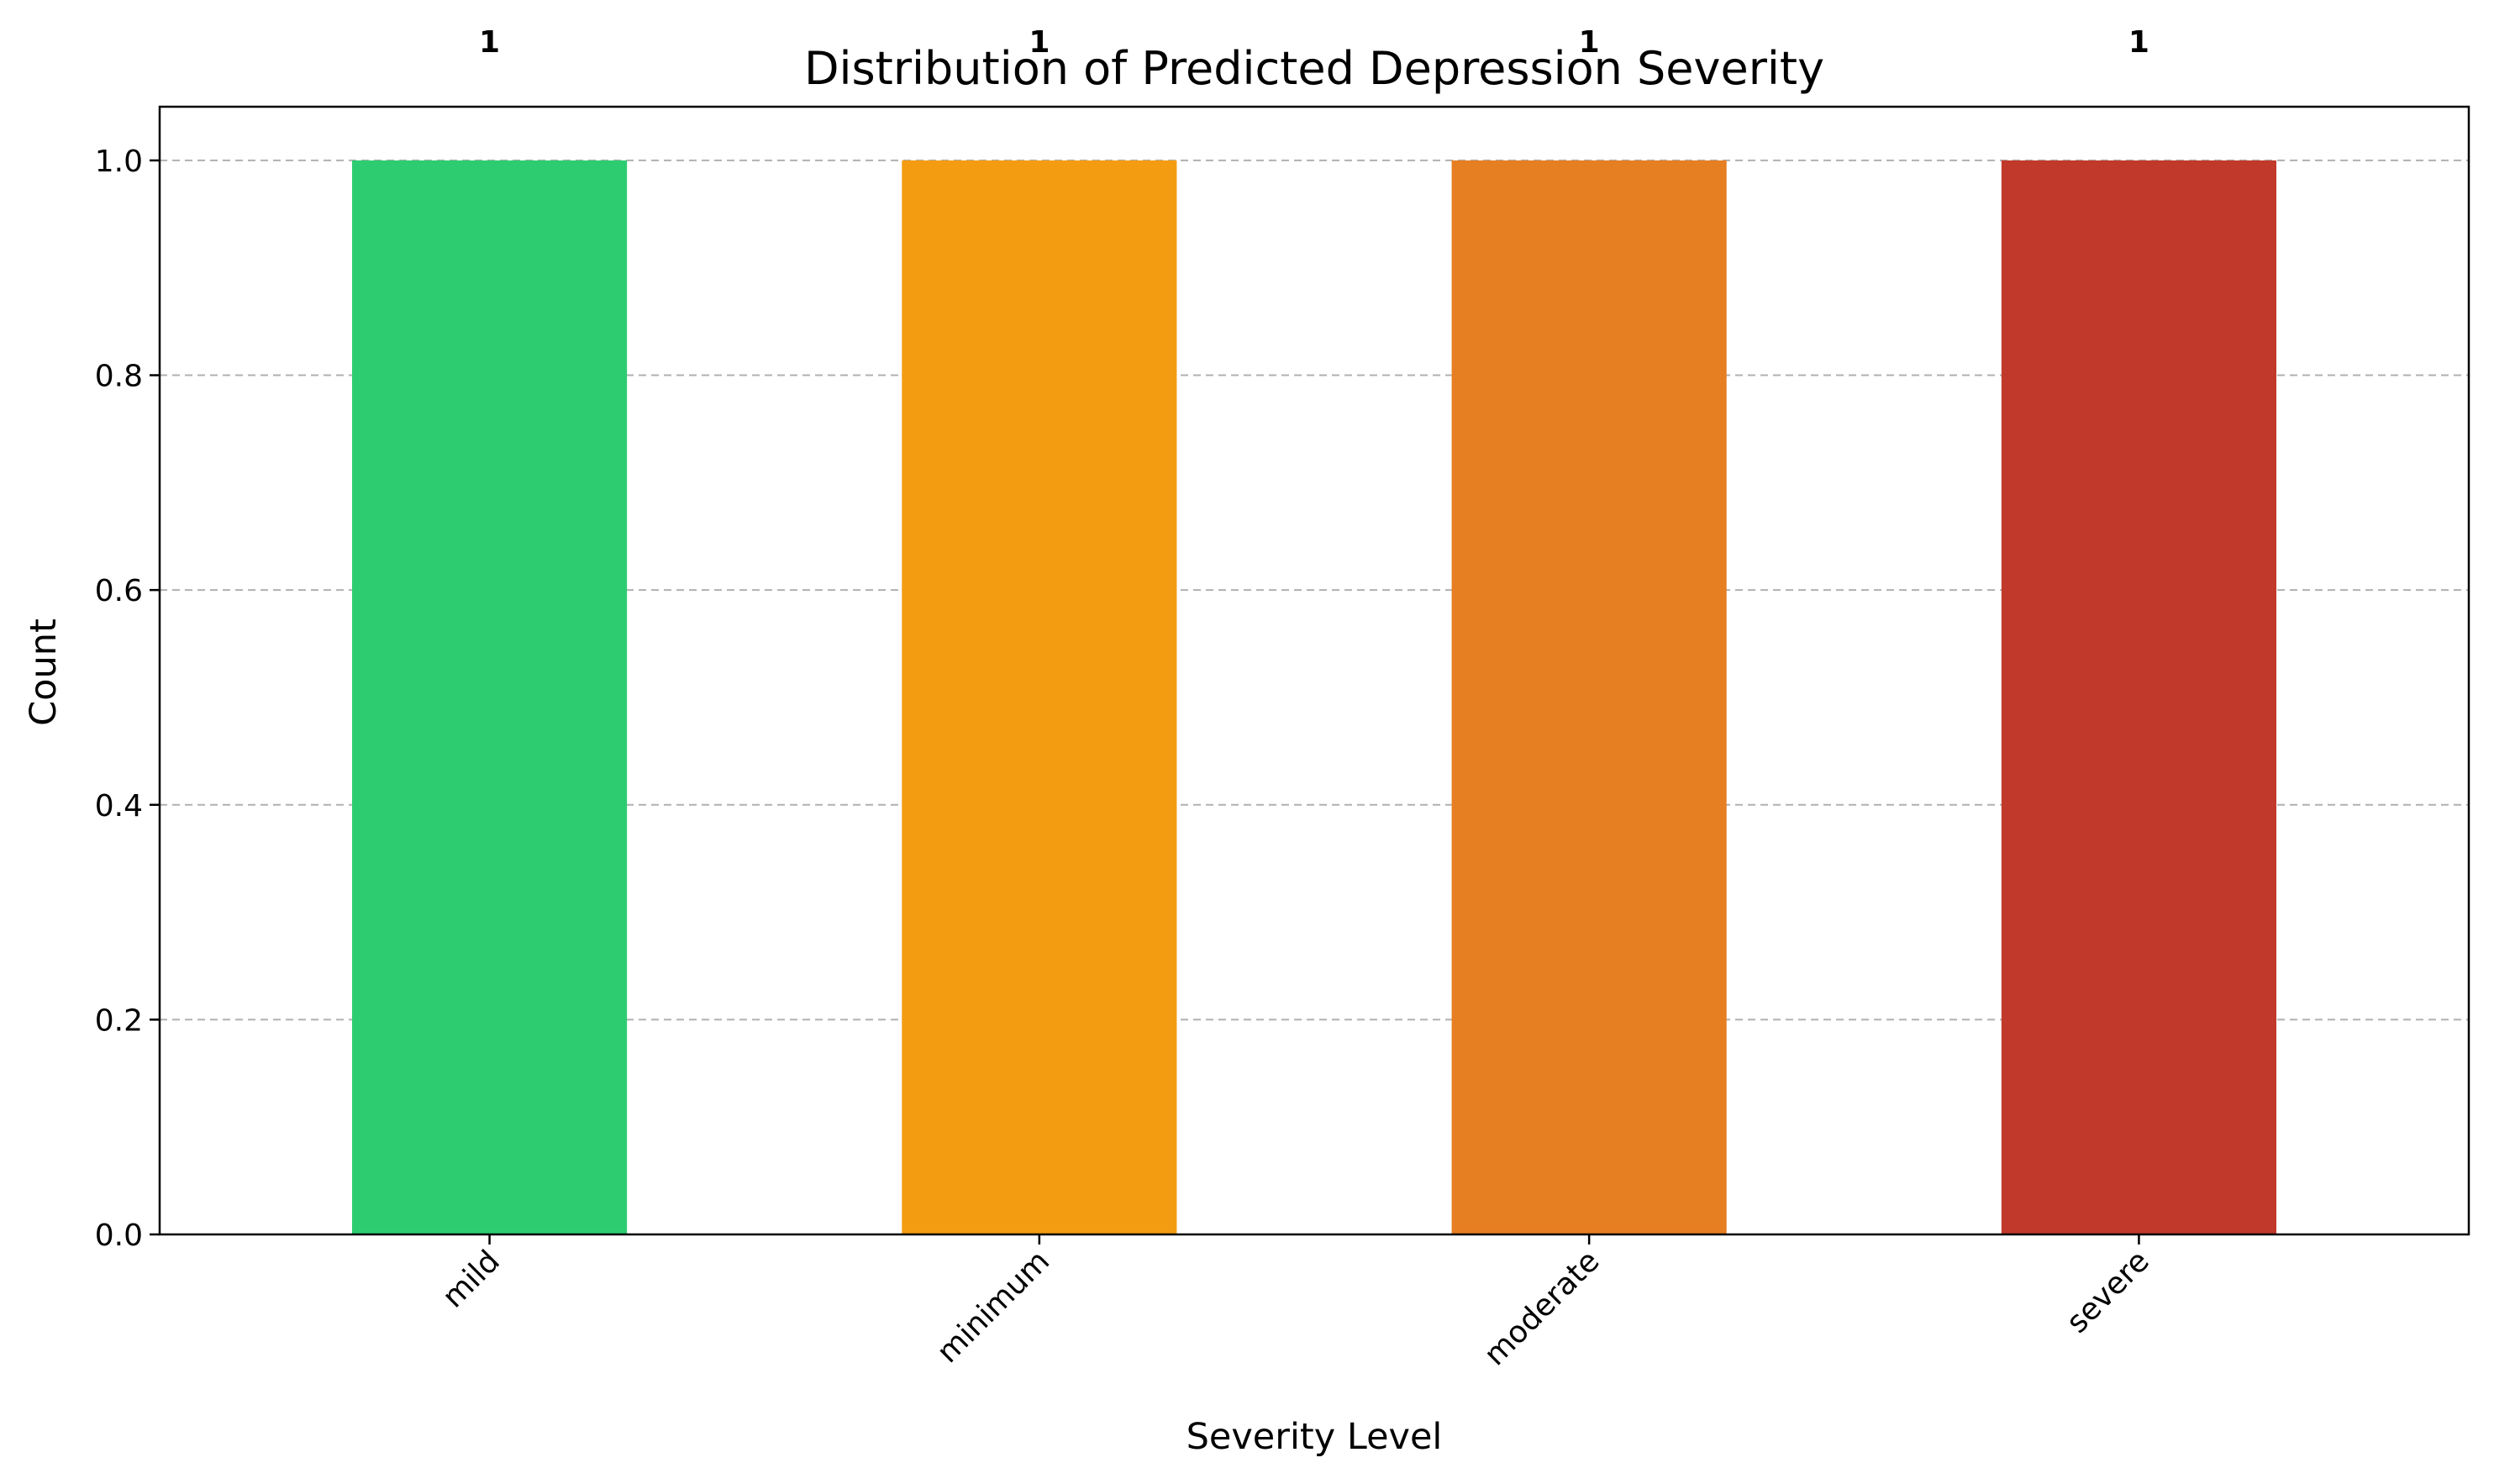 This screenshot has width=2494, height=1484. What do you see at coordinates (490, 697) in the screenshot?
I see `bar-mild` at bounding box center [490, 697].